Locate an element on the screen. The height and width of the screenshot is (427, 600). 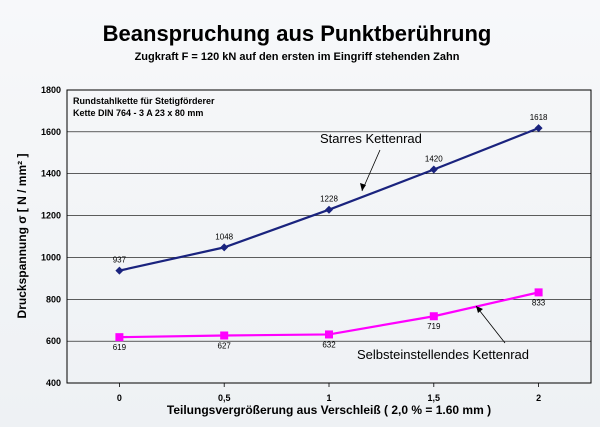
x-tick-label: 0 is located at coordinates (119, 398).